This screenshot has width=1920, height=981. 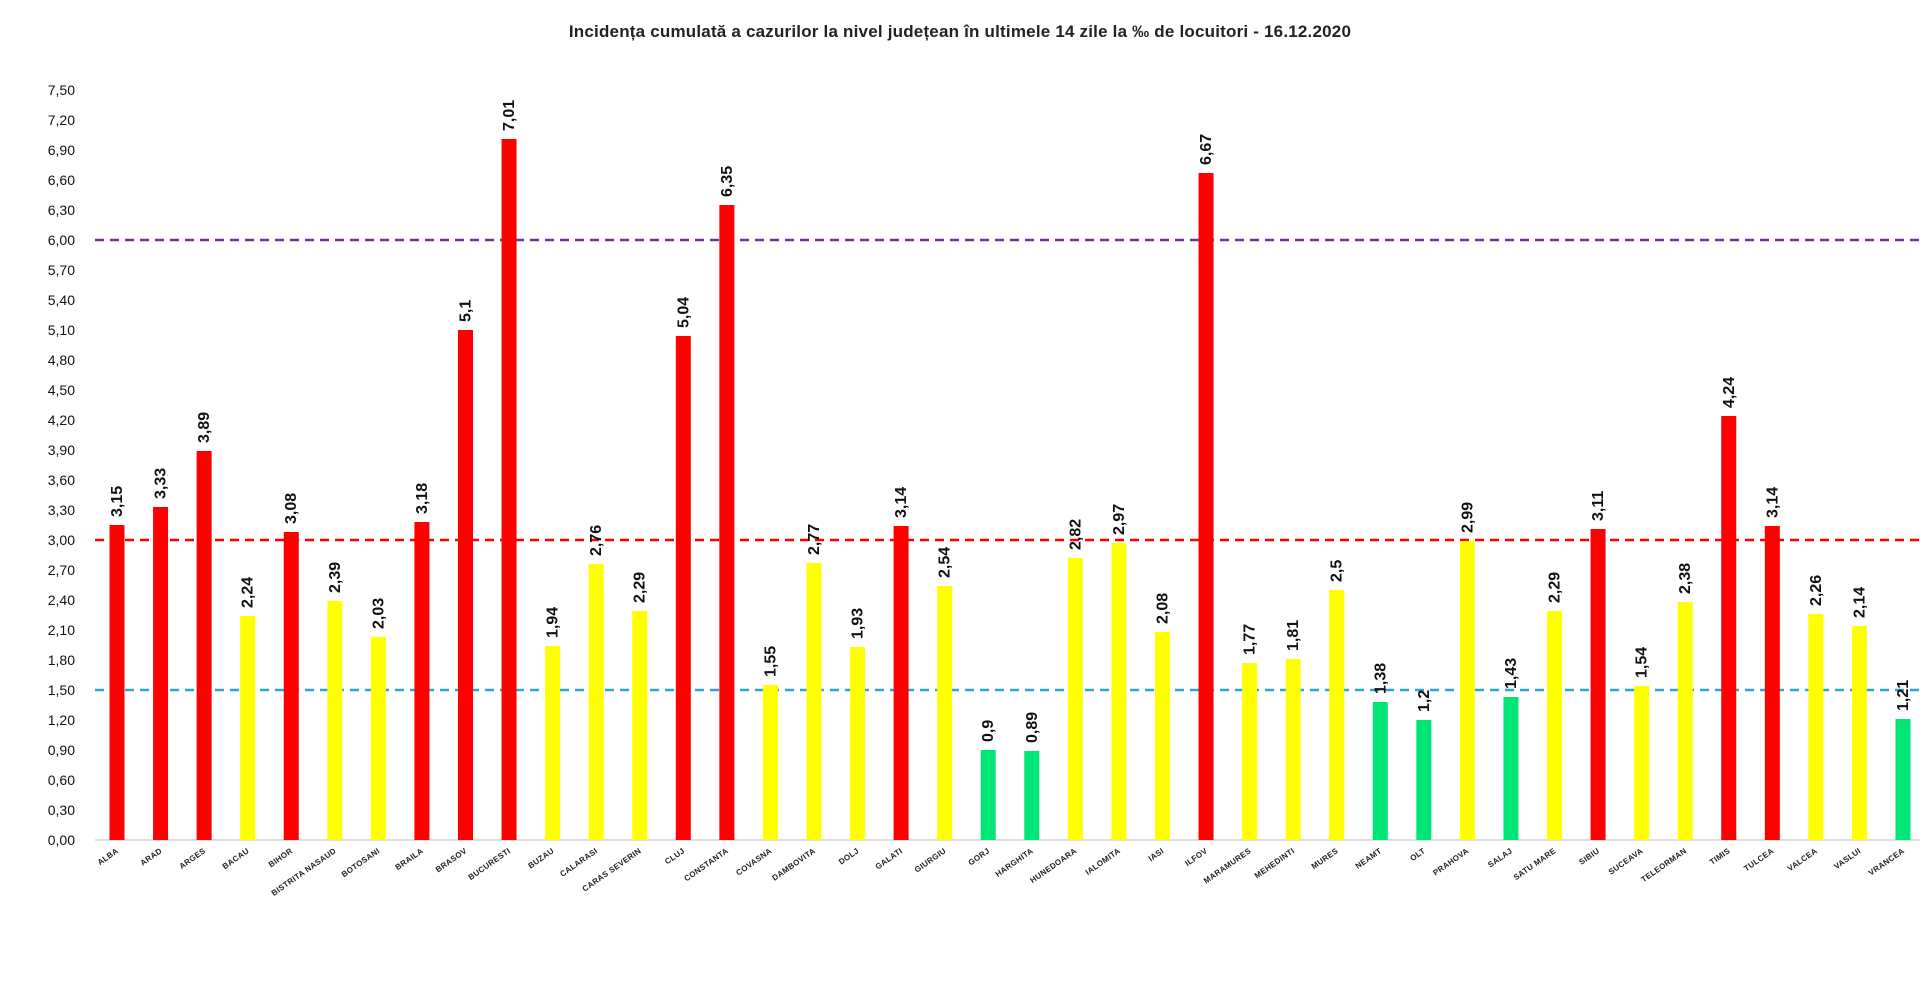 What do you see at coordinates (61, 600) in the screenshot?
I see `y-tick-label: 2,40` at bounding box center [61, 600].